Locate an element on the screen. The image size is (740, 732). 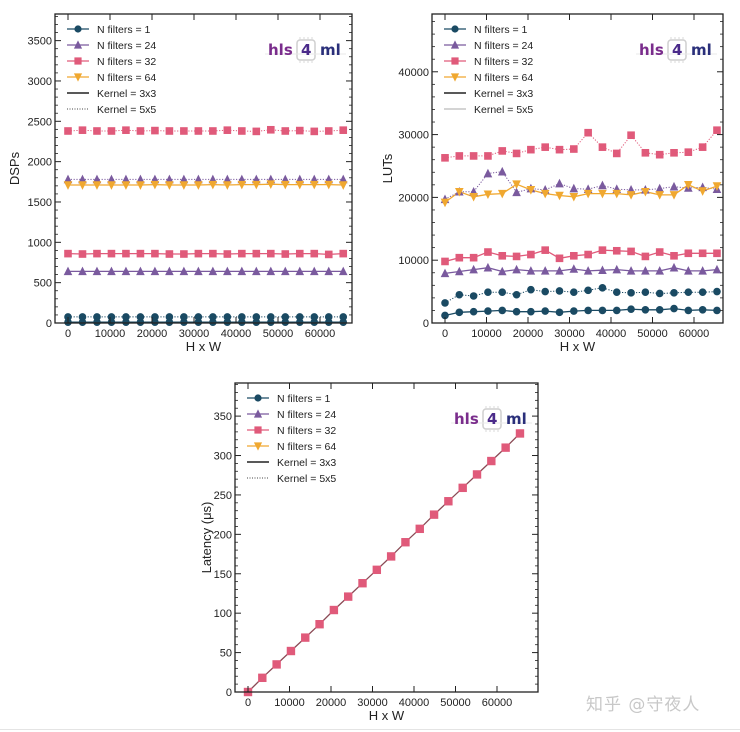
watermark-text: 知乎 @守夜人 is located at coordinates (643, 705).